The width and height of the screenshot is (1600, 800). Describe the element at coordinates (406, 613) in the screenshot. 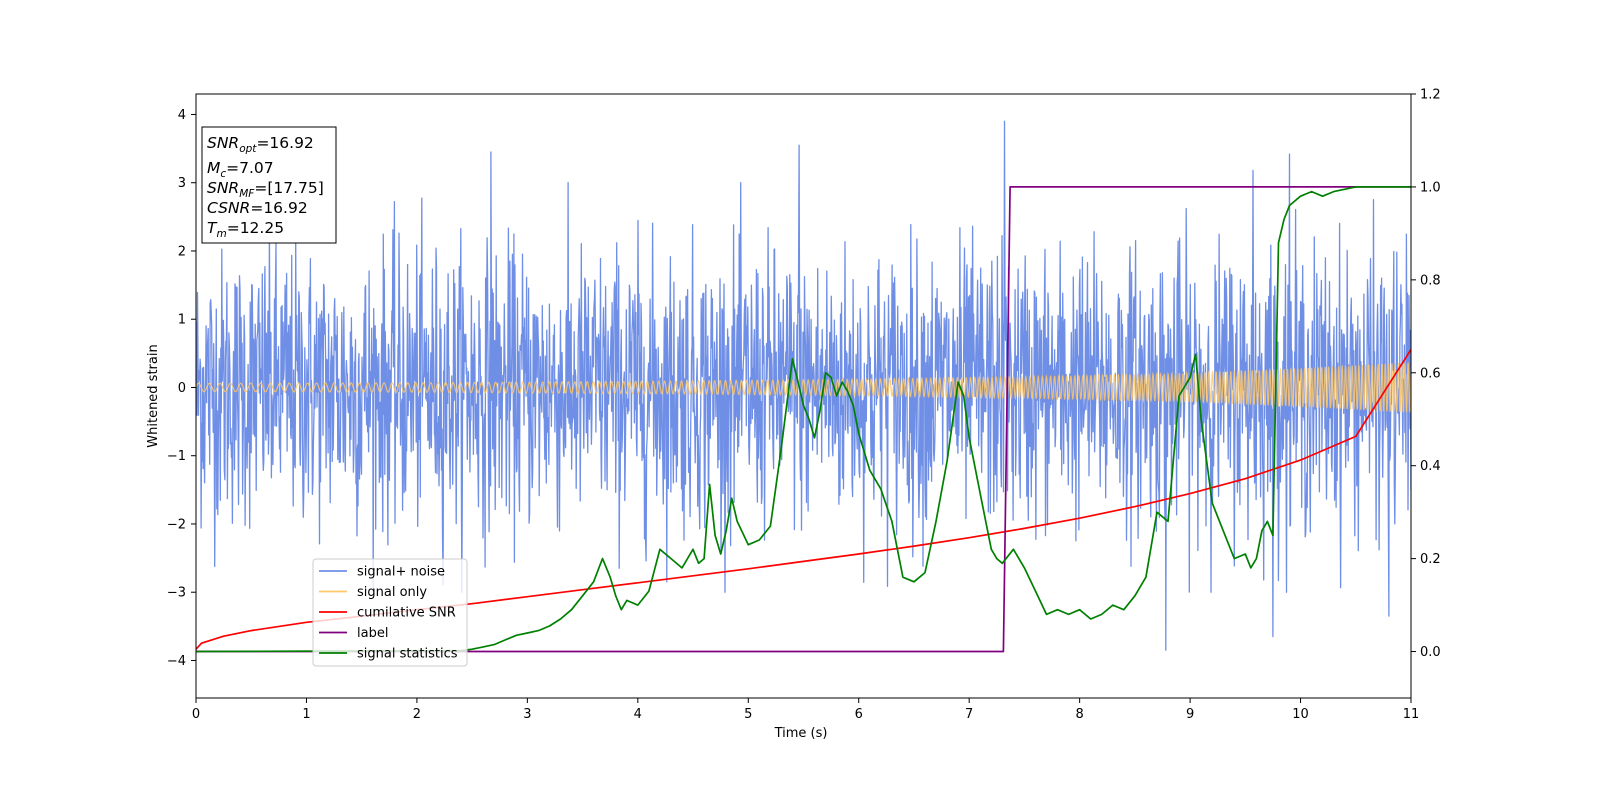

I see `legend-item-label: cumilative SNR` at that location.